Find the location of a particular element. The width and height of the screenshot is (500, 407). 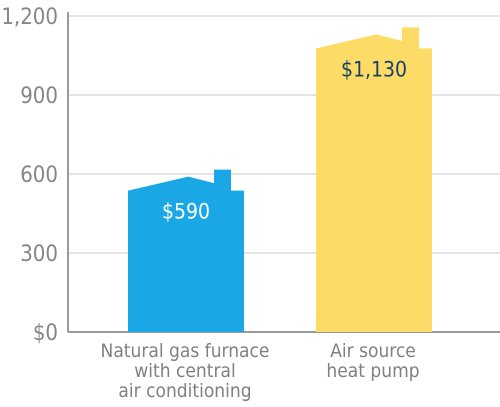

y-tick-label: 900 is located at coordinates (39, 96).